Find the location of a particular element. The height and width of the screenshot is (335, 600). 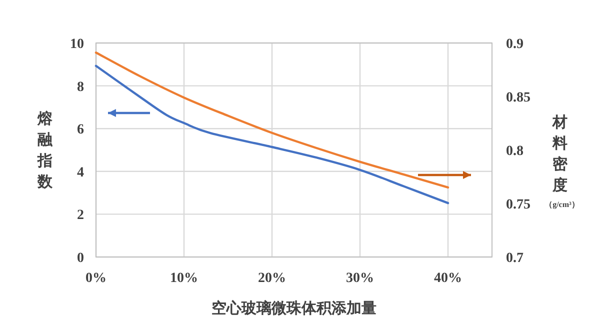

x-tick-label: 10% is located at coordinates (184, 278).